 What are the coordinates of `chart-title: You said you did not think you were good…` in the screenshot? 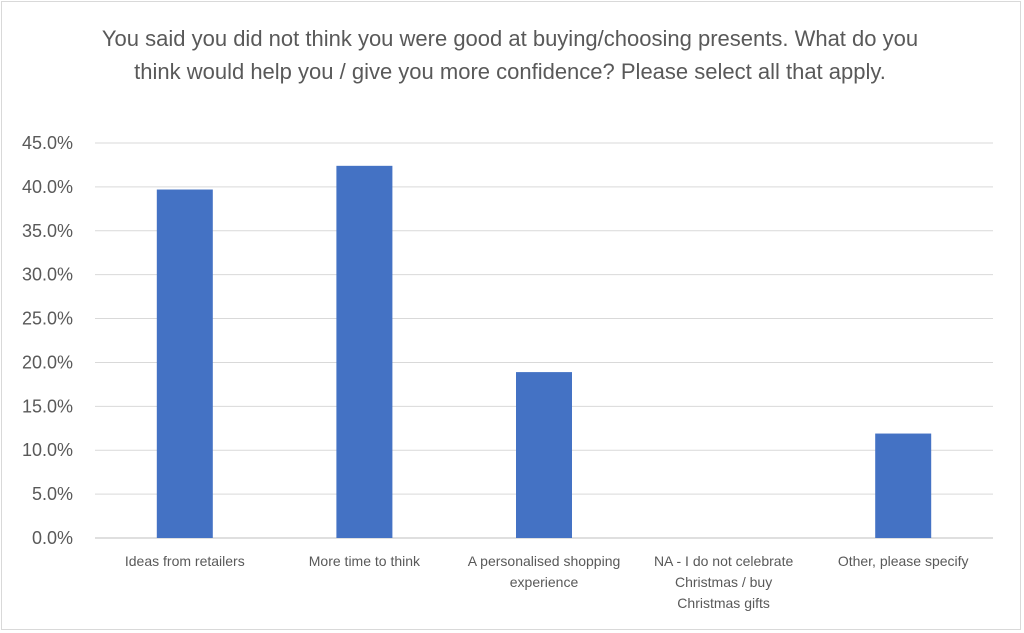 It's located at (510, 55).